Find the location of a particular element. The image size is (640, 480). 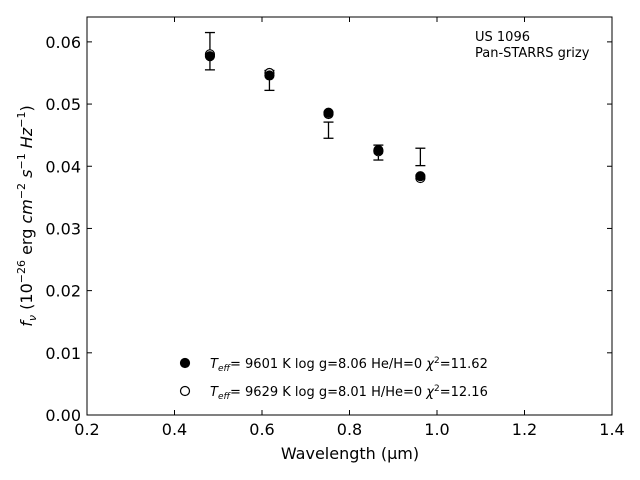

model-points is located at coordinates (315, 116).